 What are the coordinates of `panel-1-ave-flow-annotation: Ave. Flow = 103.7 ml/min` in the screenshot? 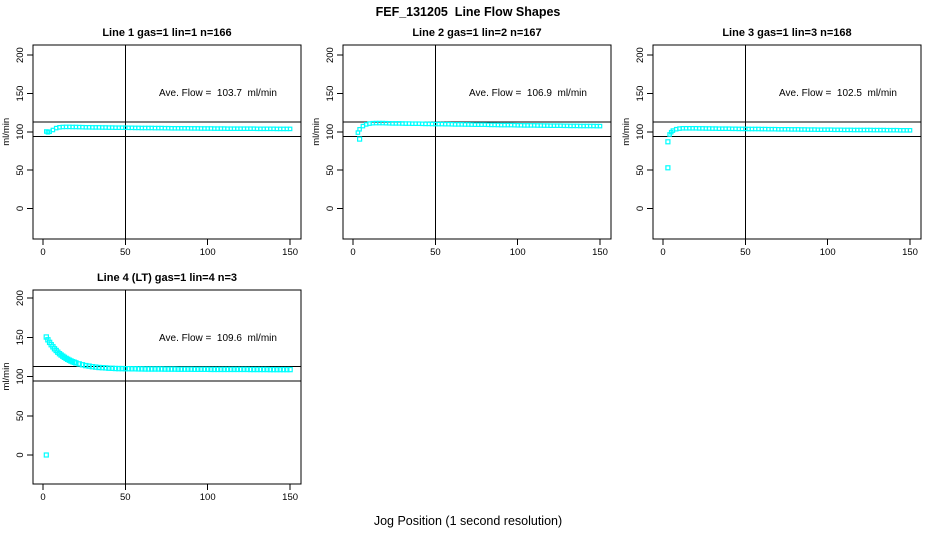 It's located at (218, 93).